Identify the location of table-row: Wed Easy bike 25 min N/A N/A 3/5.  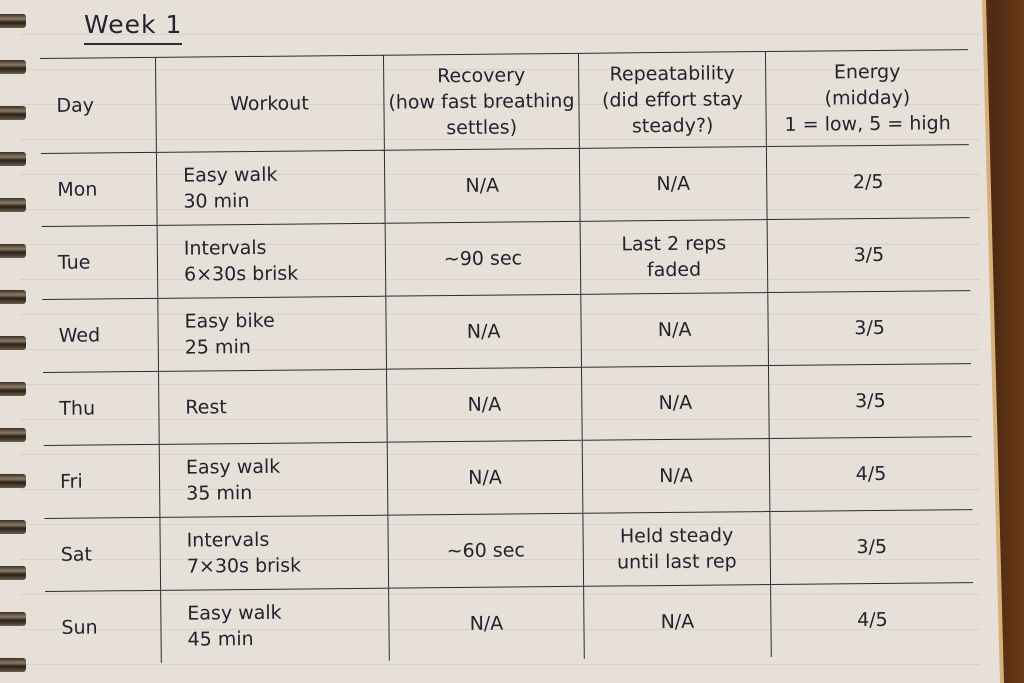
(506, 331).